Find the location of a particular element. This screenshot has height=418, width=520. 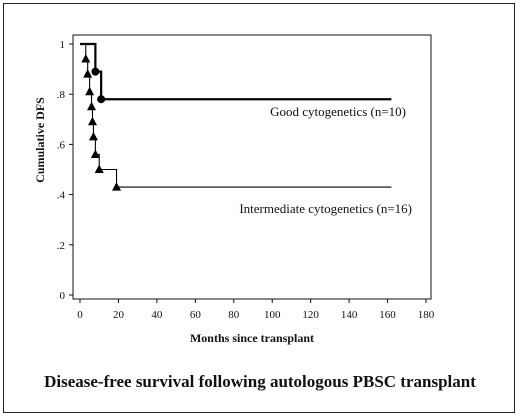

y-tick-label: .6 is located at coordinates (61, 145).